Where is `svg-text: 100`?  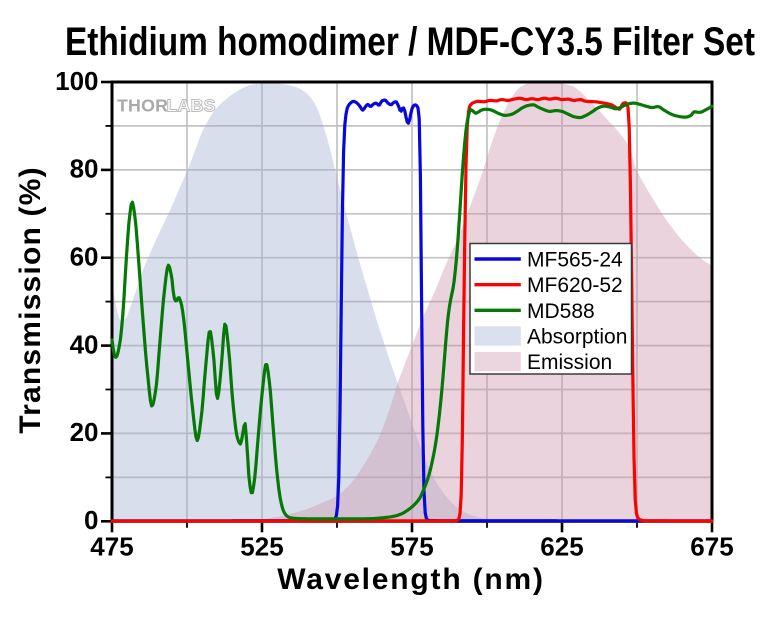 svg-text: 100 is located at coordinates (76, 81).